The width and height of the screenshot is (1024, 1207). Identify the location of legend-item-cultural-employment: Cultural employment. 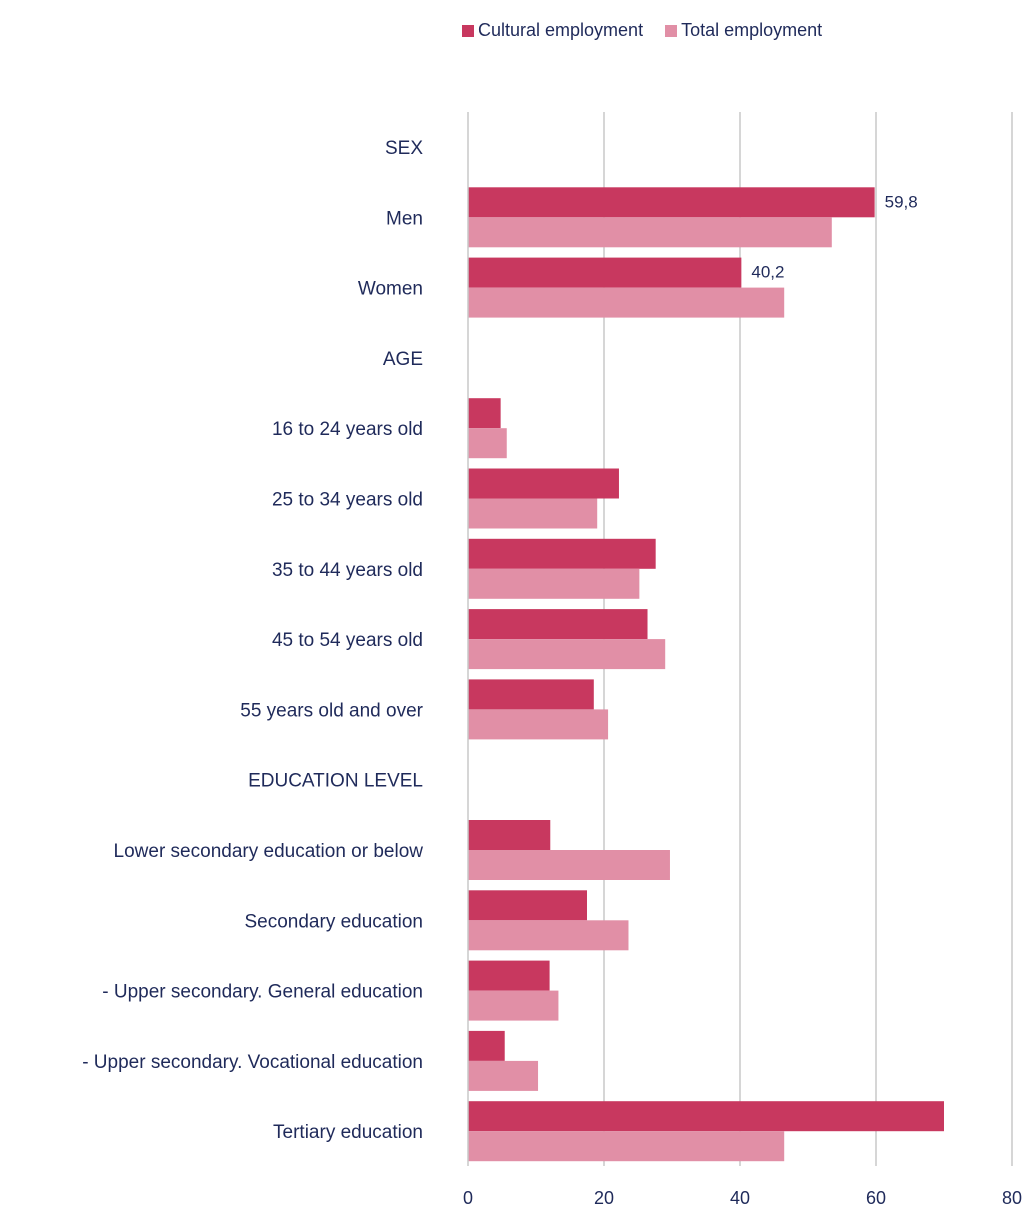
(552, 30).